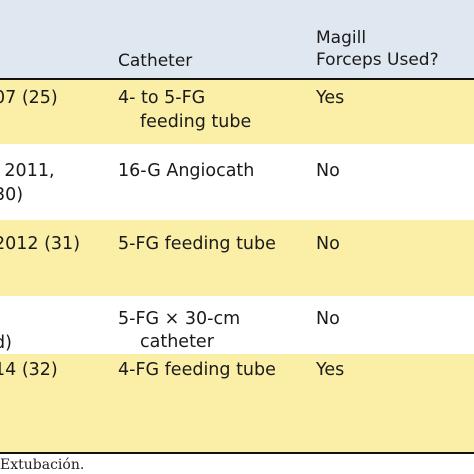  What do you see at coordinates (237, 453) in the screenshot?
I see `bottom-rule` at bounding box center [237, 453].